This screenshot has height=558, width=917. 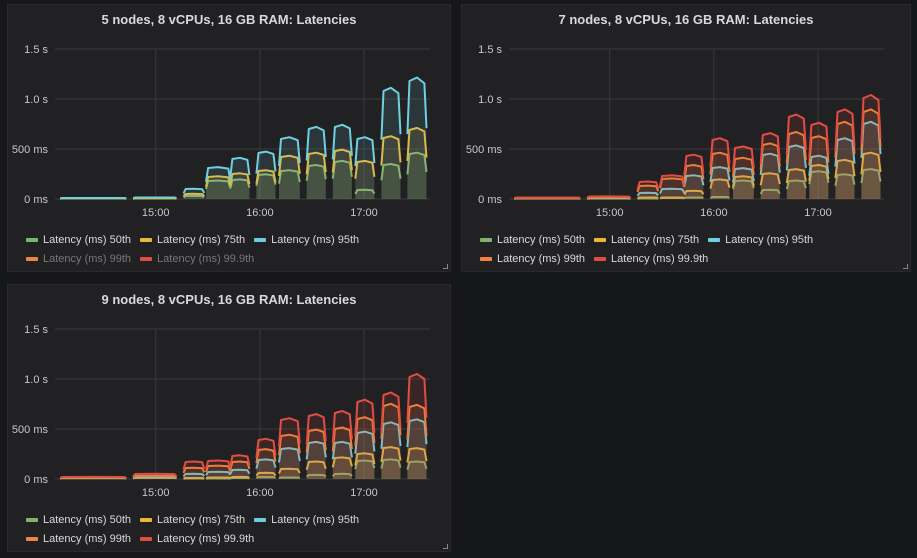 I want to click on panel-title: 5 nodes, 8 vCPUs, 16 GB RAM: Latencies, so click(x=229, y=19).